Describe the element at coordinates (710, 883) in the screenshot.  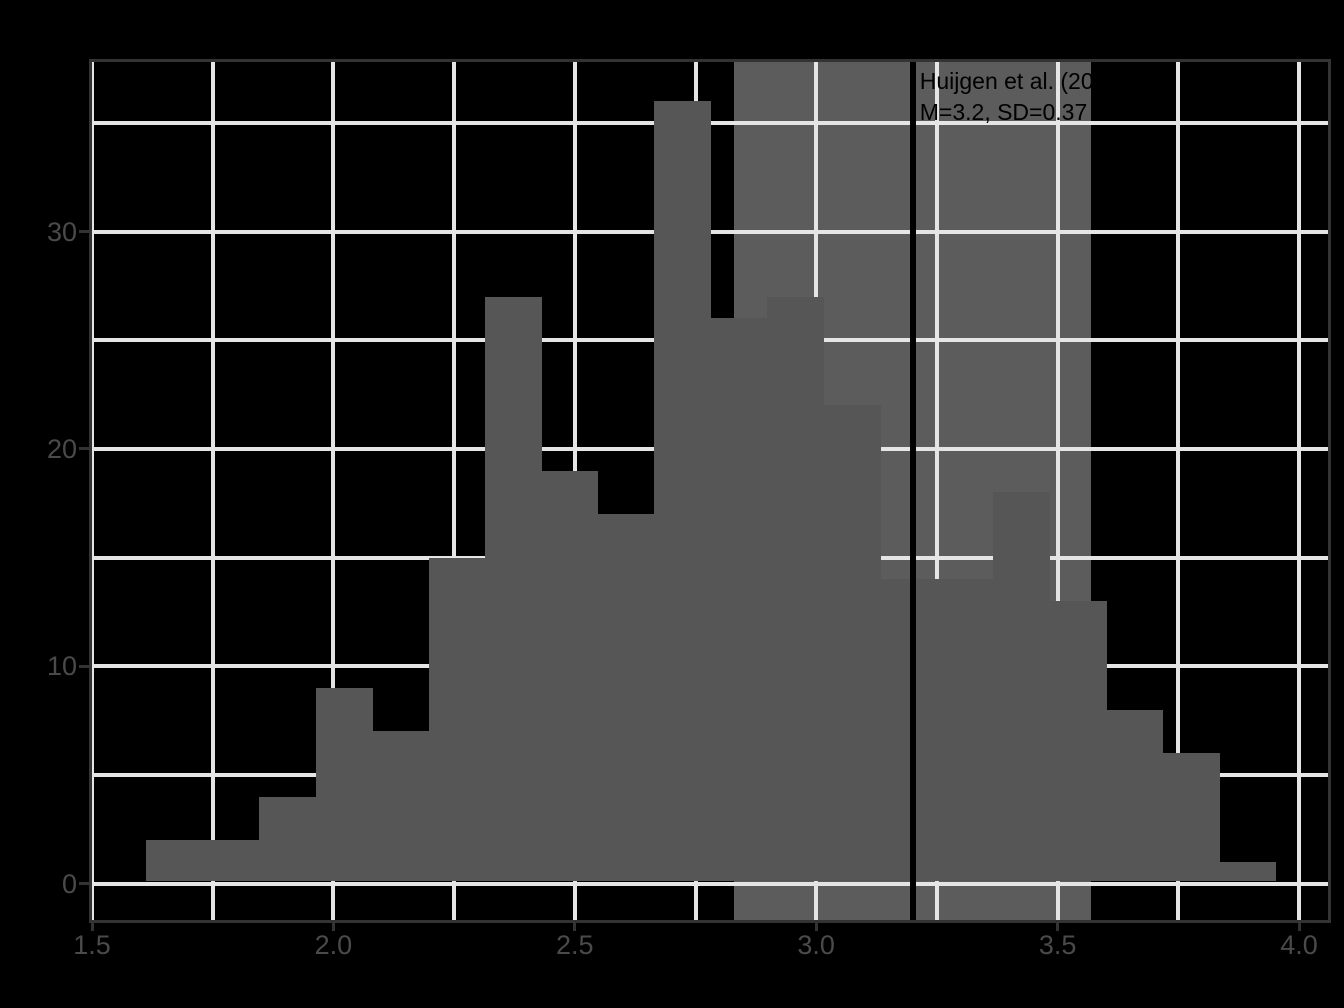
I see `gridline-horizontal` at that location.